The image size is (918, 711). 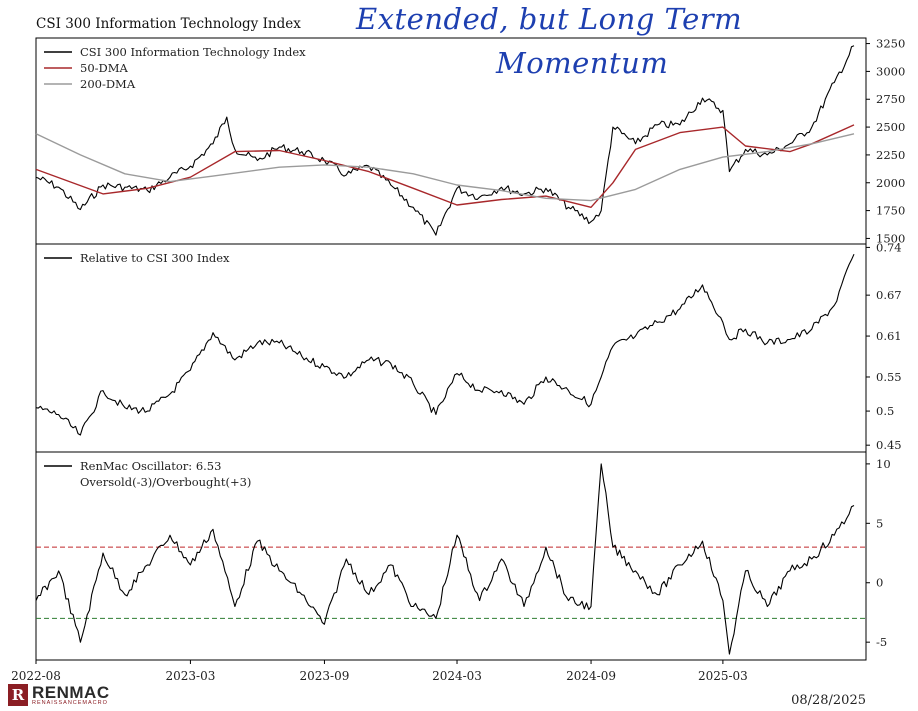 What do you see at coordinates (885, 411) in the screenshot?
I see `y-tick-label: 0.5` at bounding box center [885, 411].